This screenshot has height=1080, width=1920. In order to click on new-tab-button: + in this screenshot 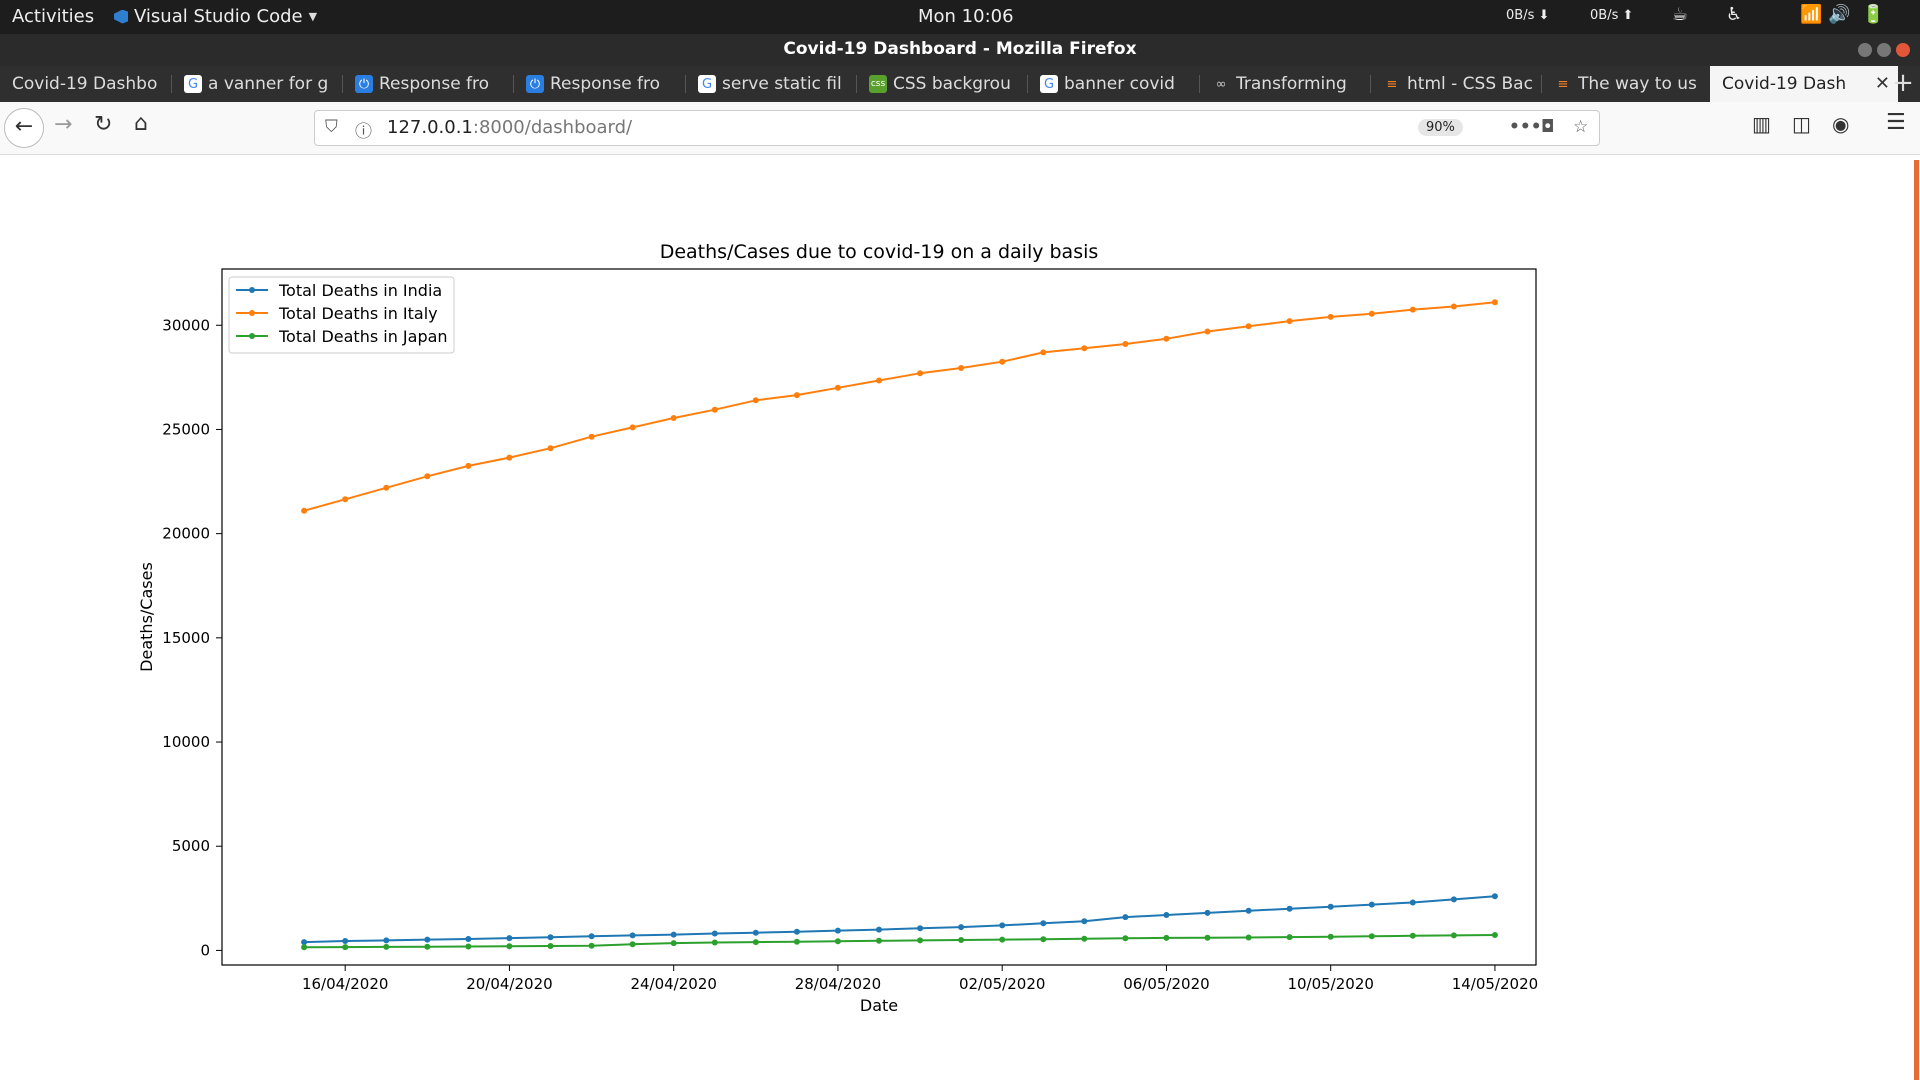, I will do `click(1903, 83)`.